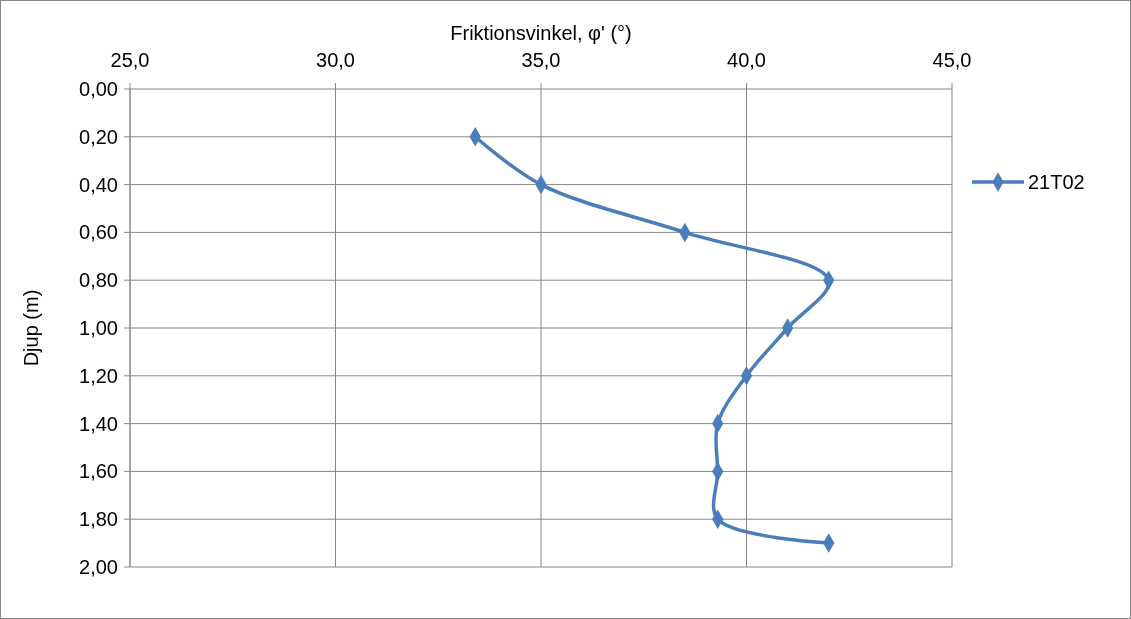 Image resolution: width=1131 pixels, height=619 pixels. What do you see at coordinates (98, 89) in the screenshot?
I see `y-tick-label: 0,00` at bounding box center [98, 89].